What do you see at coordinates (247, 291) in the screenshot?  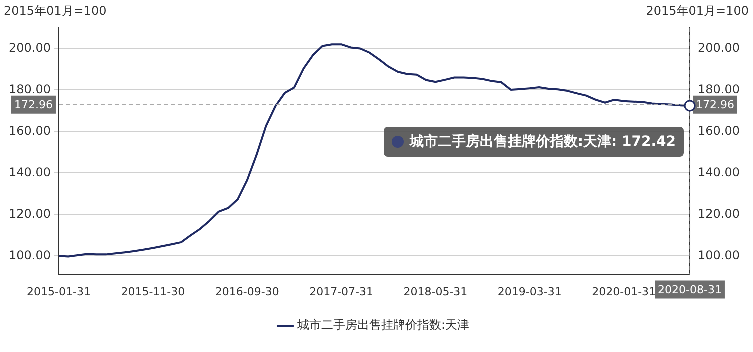 I see `x-tick-label: 2016-09-30` at bounding box center [247, 291].